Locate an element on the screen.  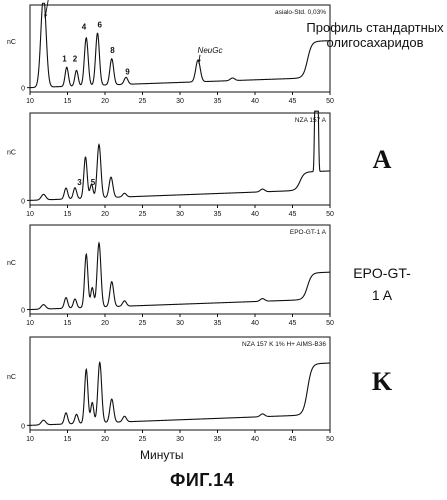
chart-title: asialo-Std. 0,03% is located at coordinates (300, 12).